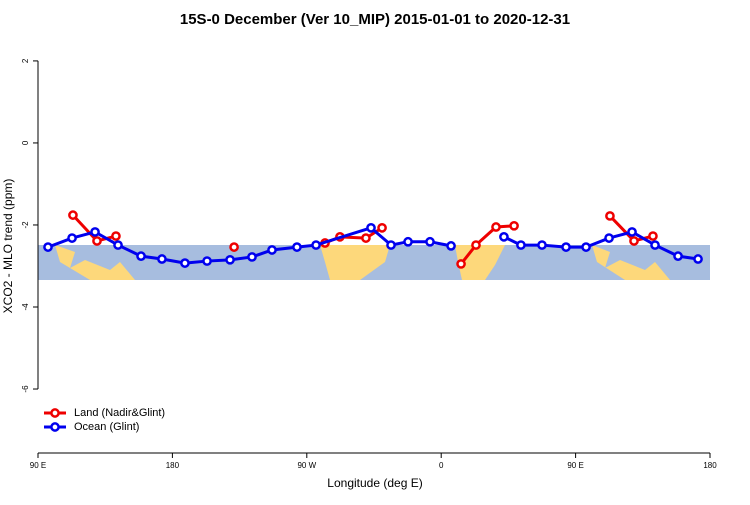 This screenshot has height=505, width=750. Describe the element at coordinates (106, 427) in the screenshot. I see `legend-label: Ocean (Glint)` at that location.